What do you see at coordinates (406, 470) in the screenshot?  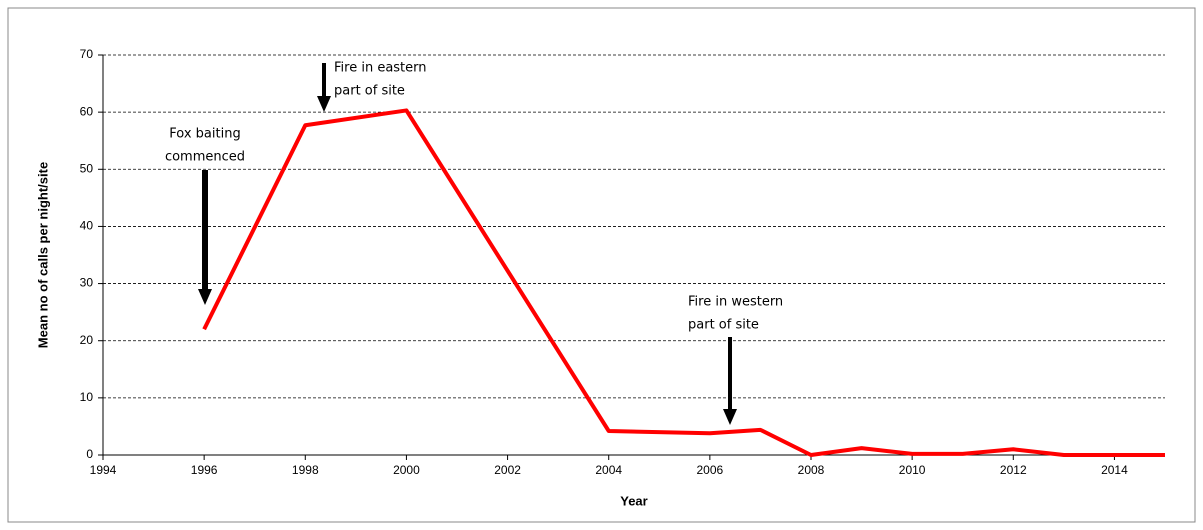 I see `x-tick-label: 2000` at bounding box center [406, 470].